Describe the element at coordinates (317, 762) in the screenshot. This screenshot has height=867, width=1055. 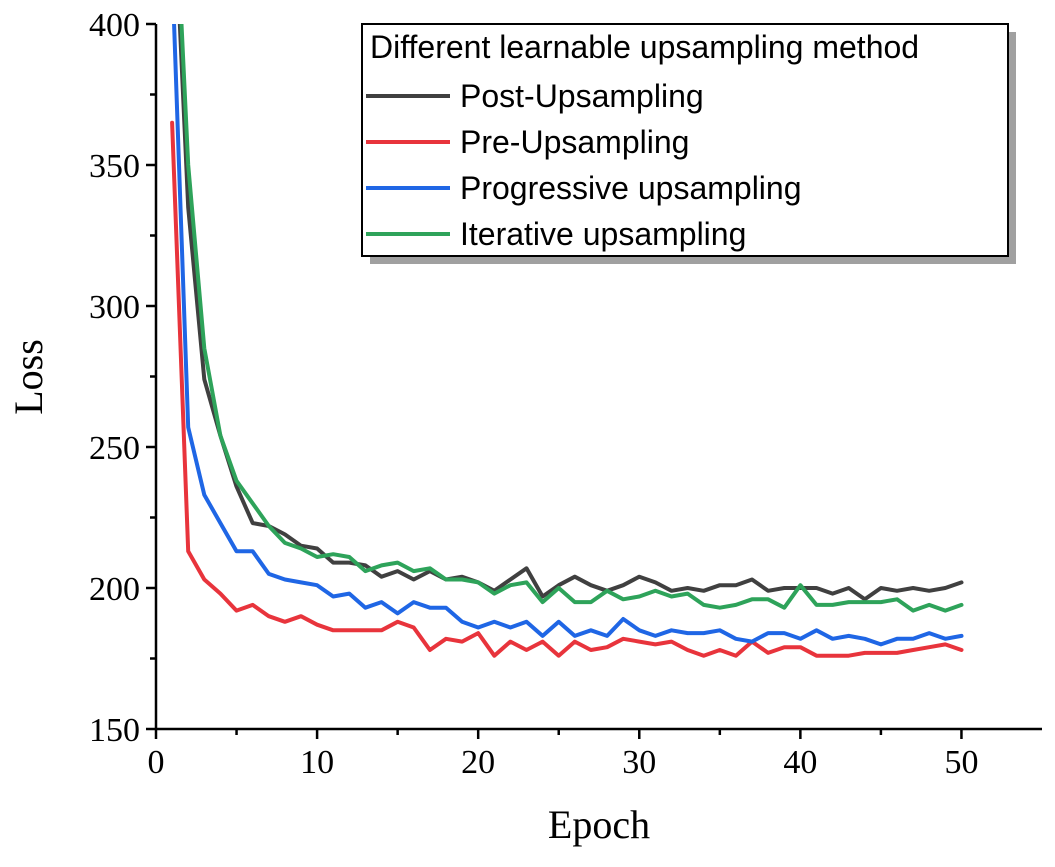
I see `x-tick-label: 10` at that location.